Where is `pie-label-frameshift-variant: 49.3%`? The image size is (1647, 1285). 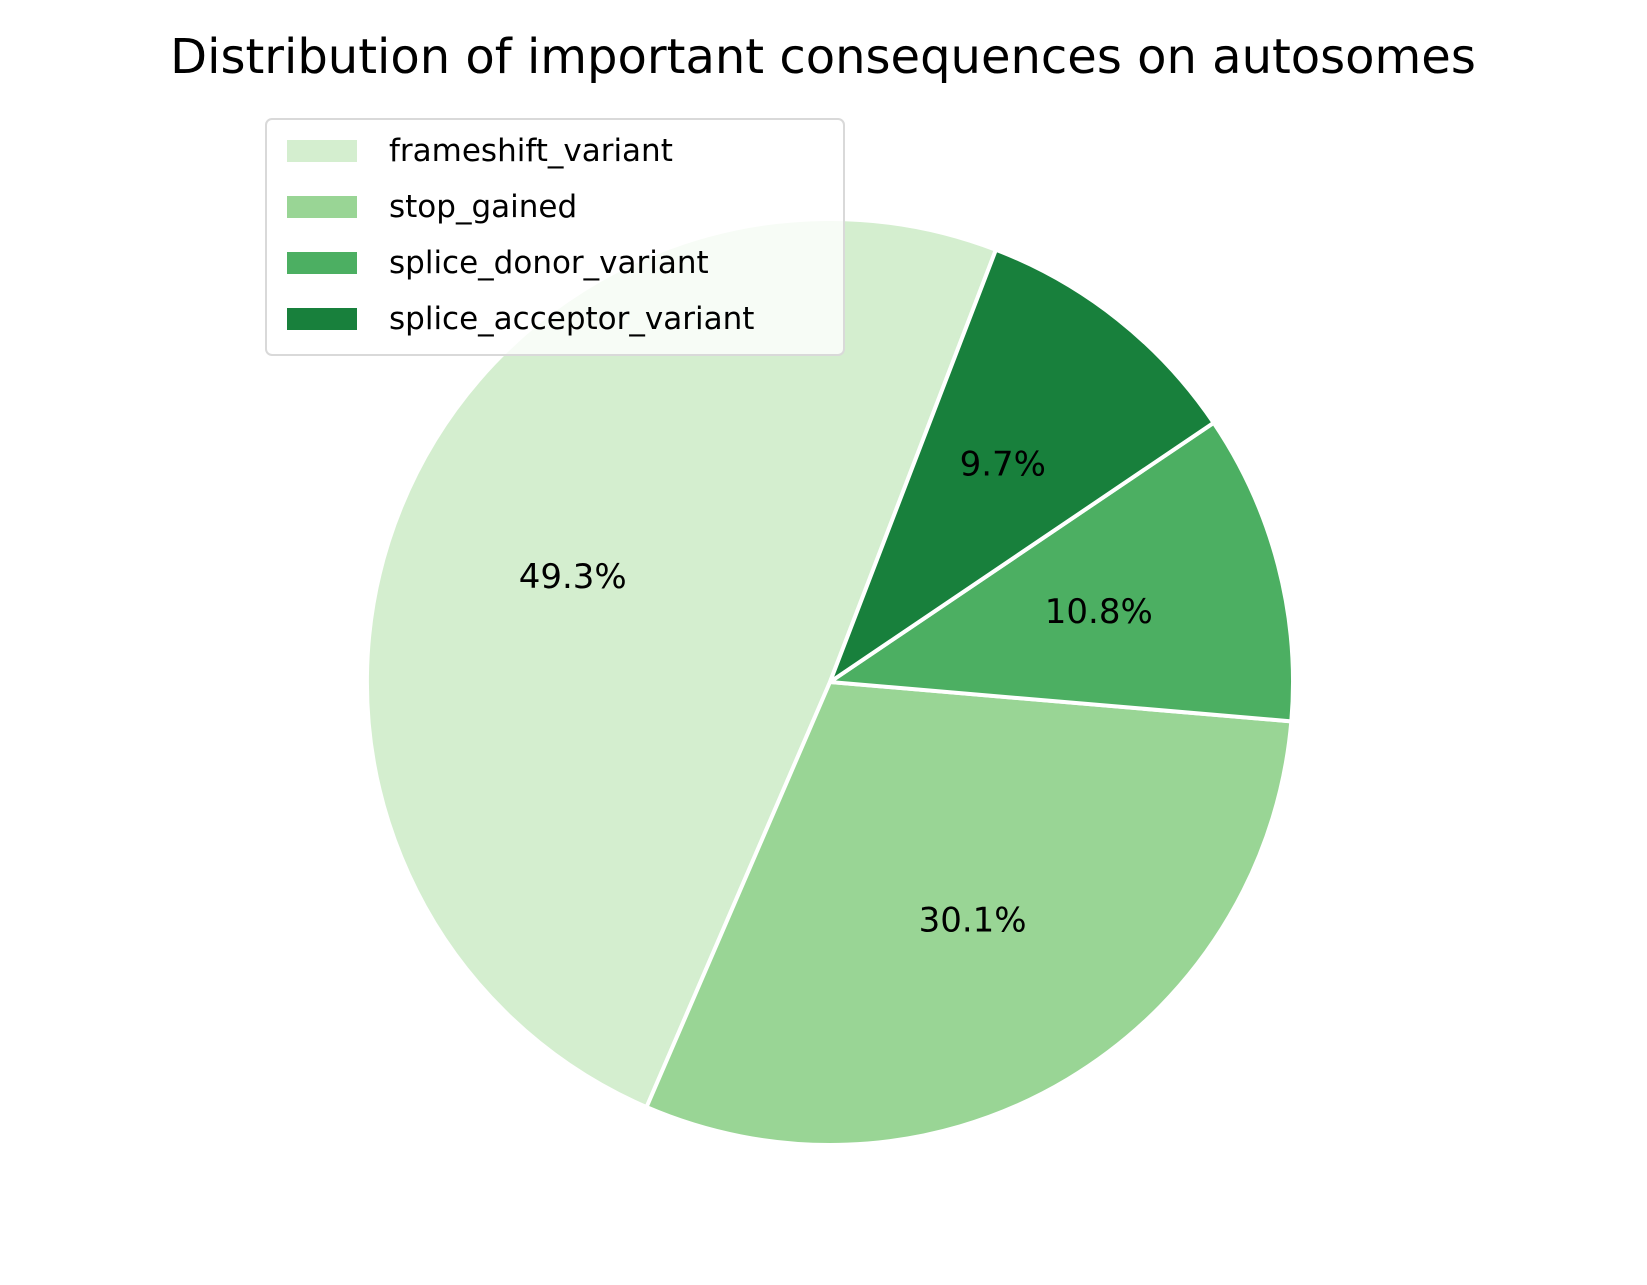 pie-label-frameshift-variant: 49.3% is located at coordinates (573, 577).